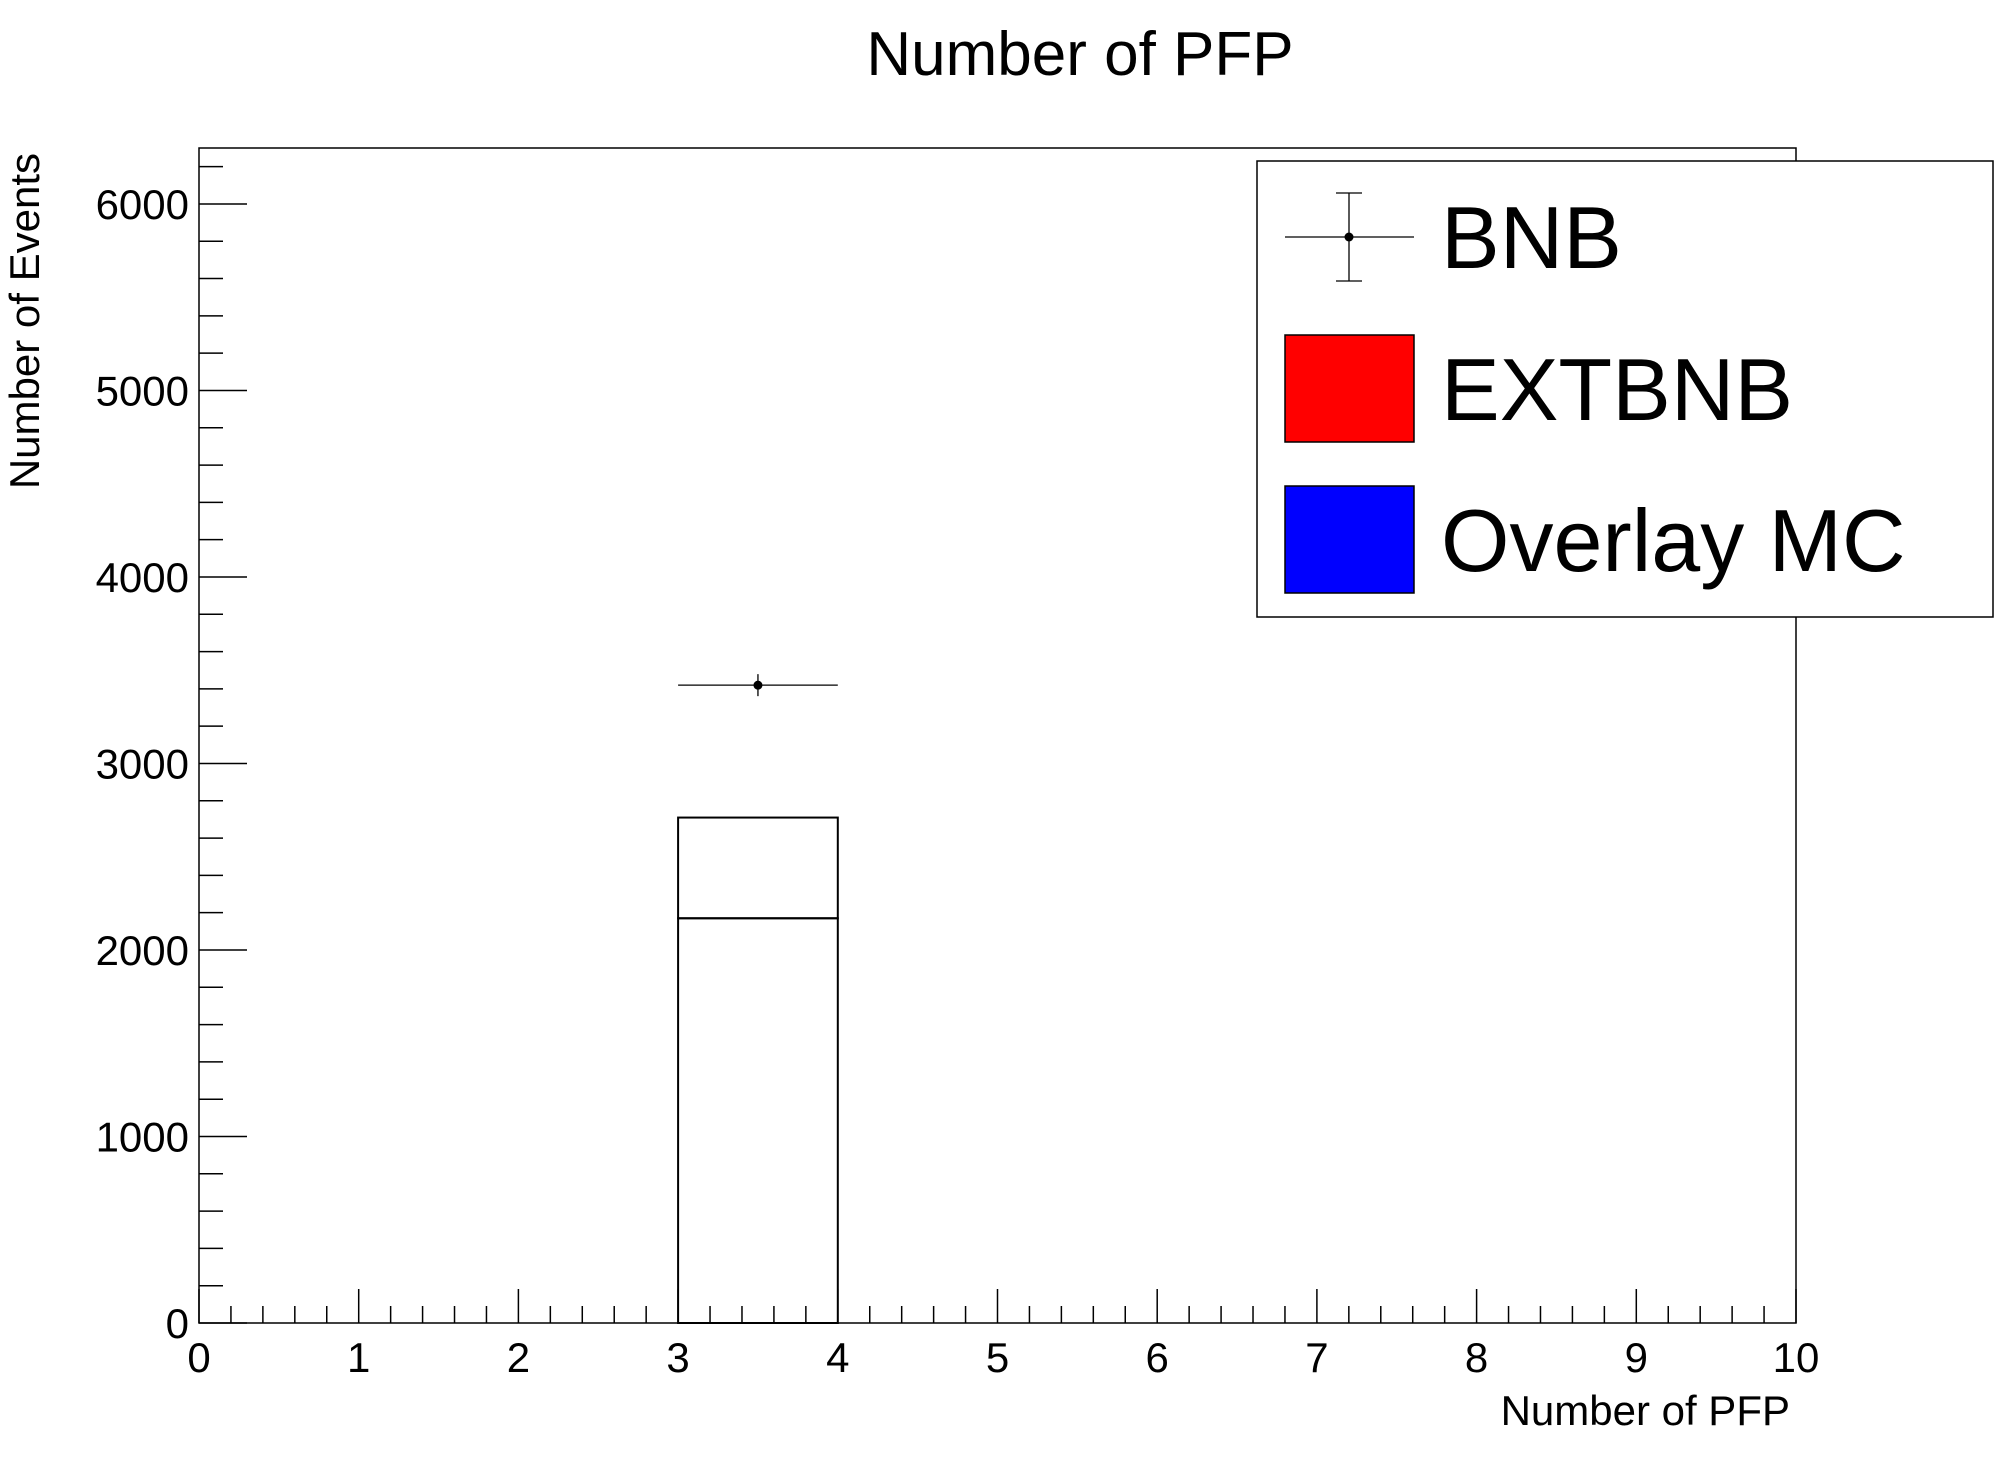 The width and height of the screenshot is (1996, 1472). I want to click on x-tick-label: 10, so click(1796, 1357).